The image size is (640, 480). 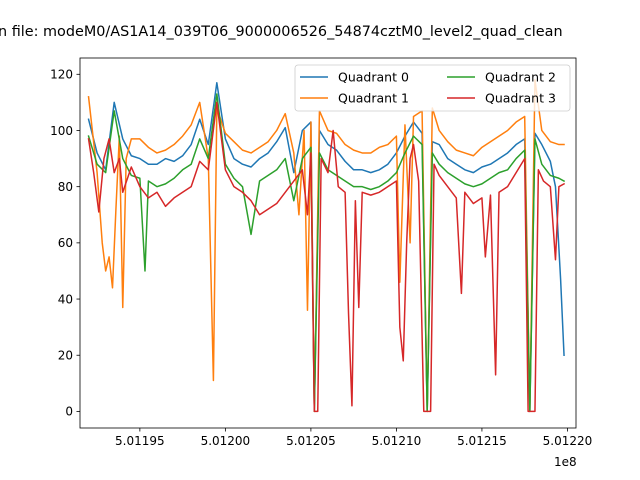 What do you see at coordinates (65, 299) in the screenshot?
I see `y-tick-label: 40` at bounding box center [65, 299].